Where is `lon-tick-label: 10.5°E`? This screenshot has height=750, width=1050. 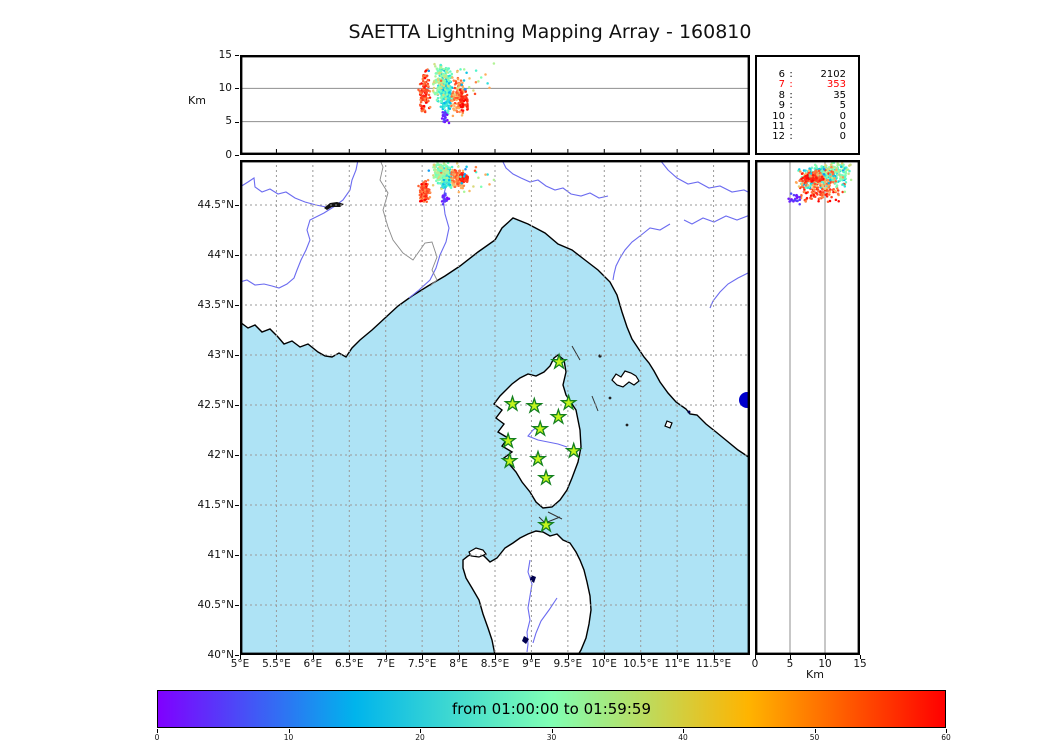 lon-tick-label: 10.5°E is located at coordinates (641, 664).